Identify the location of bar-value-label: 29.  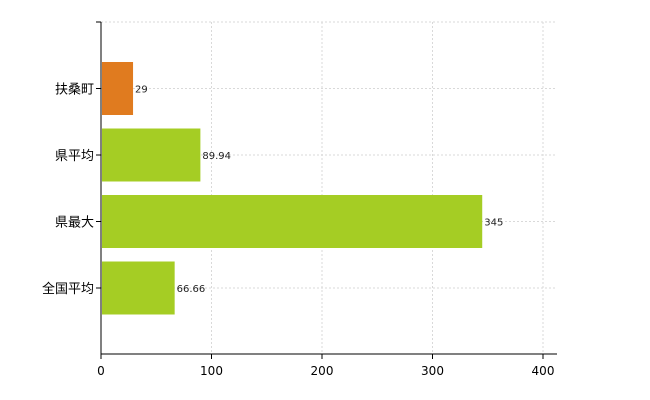
(141, 90).